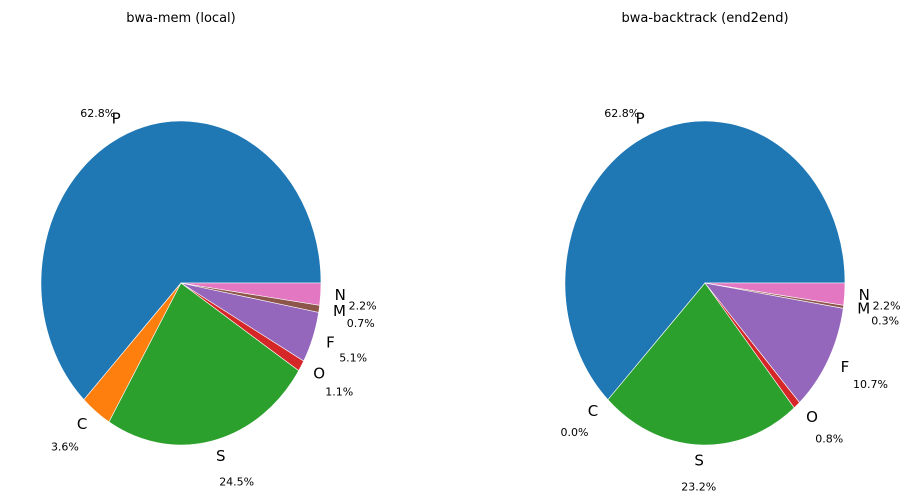  I want to click on slice-pct-o: 1.1%, so click(339, 392).